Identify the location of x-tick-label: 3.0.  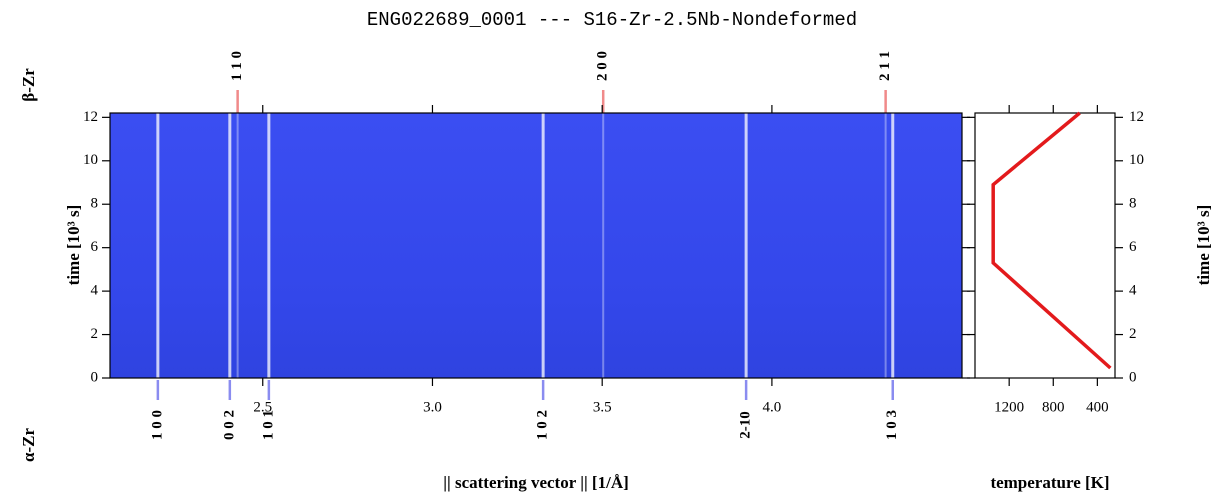
(432, 407).